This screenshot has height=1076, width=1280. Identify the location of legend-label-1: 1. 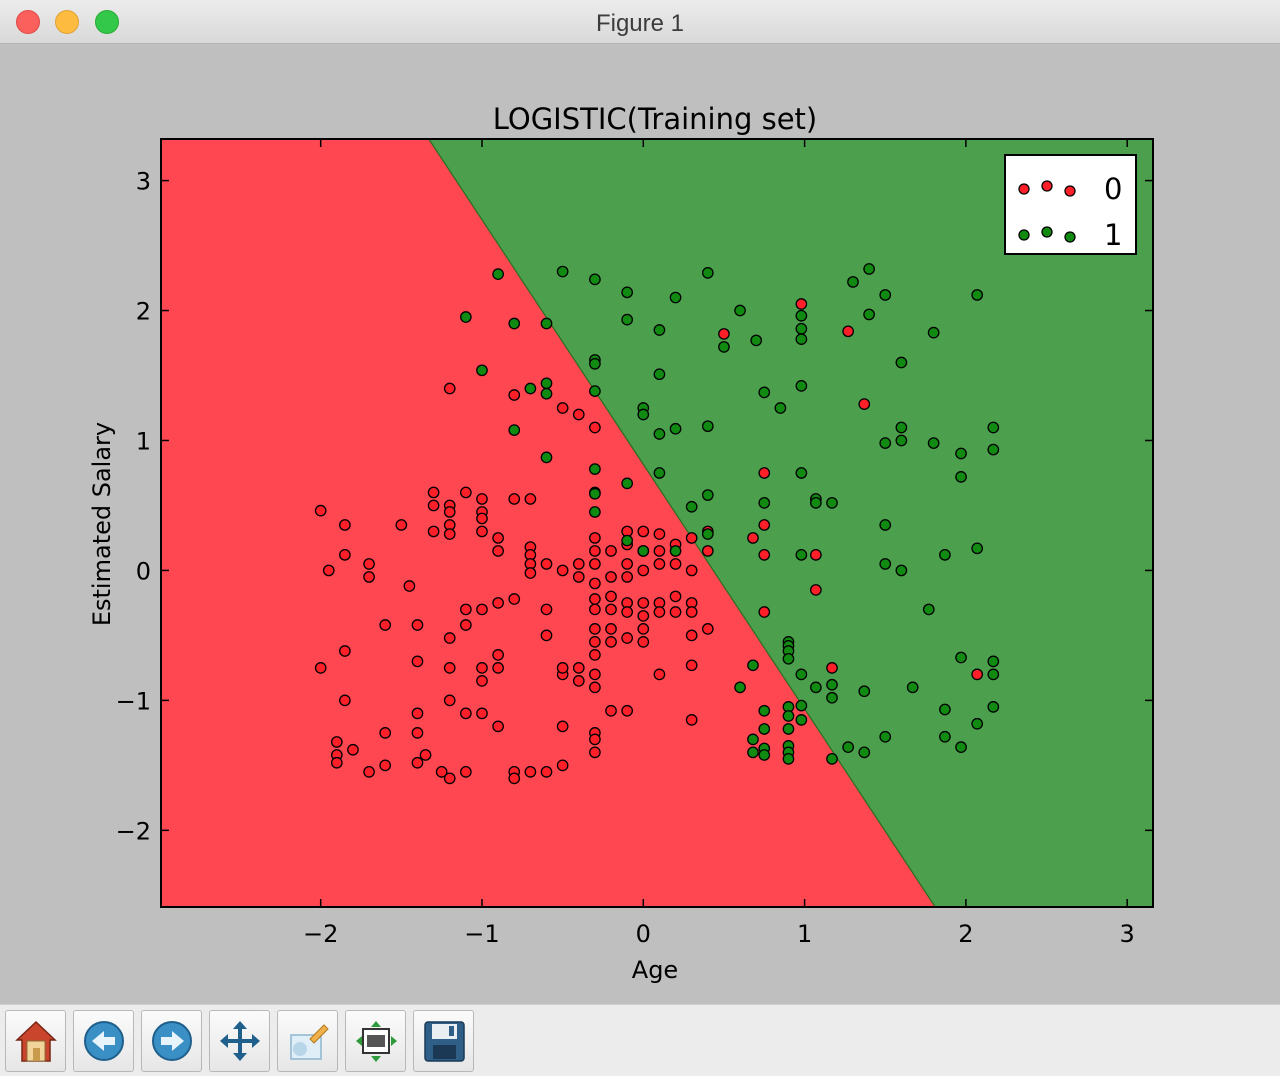
(1113, 235).